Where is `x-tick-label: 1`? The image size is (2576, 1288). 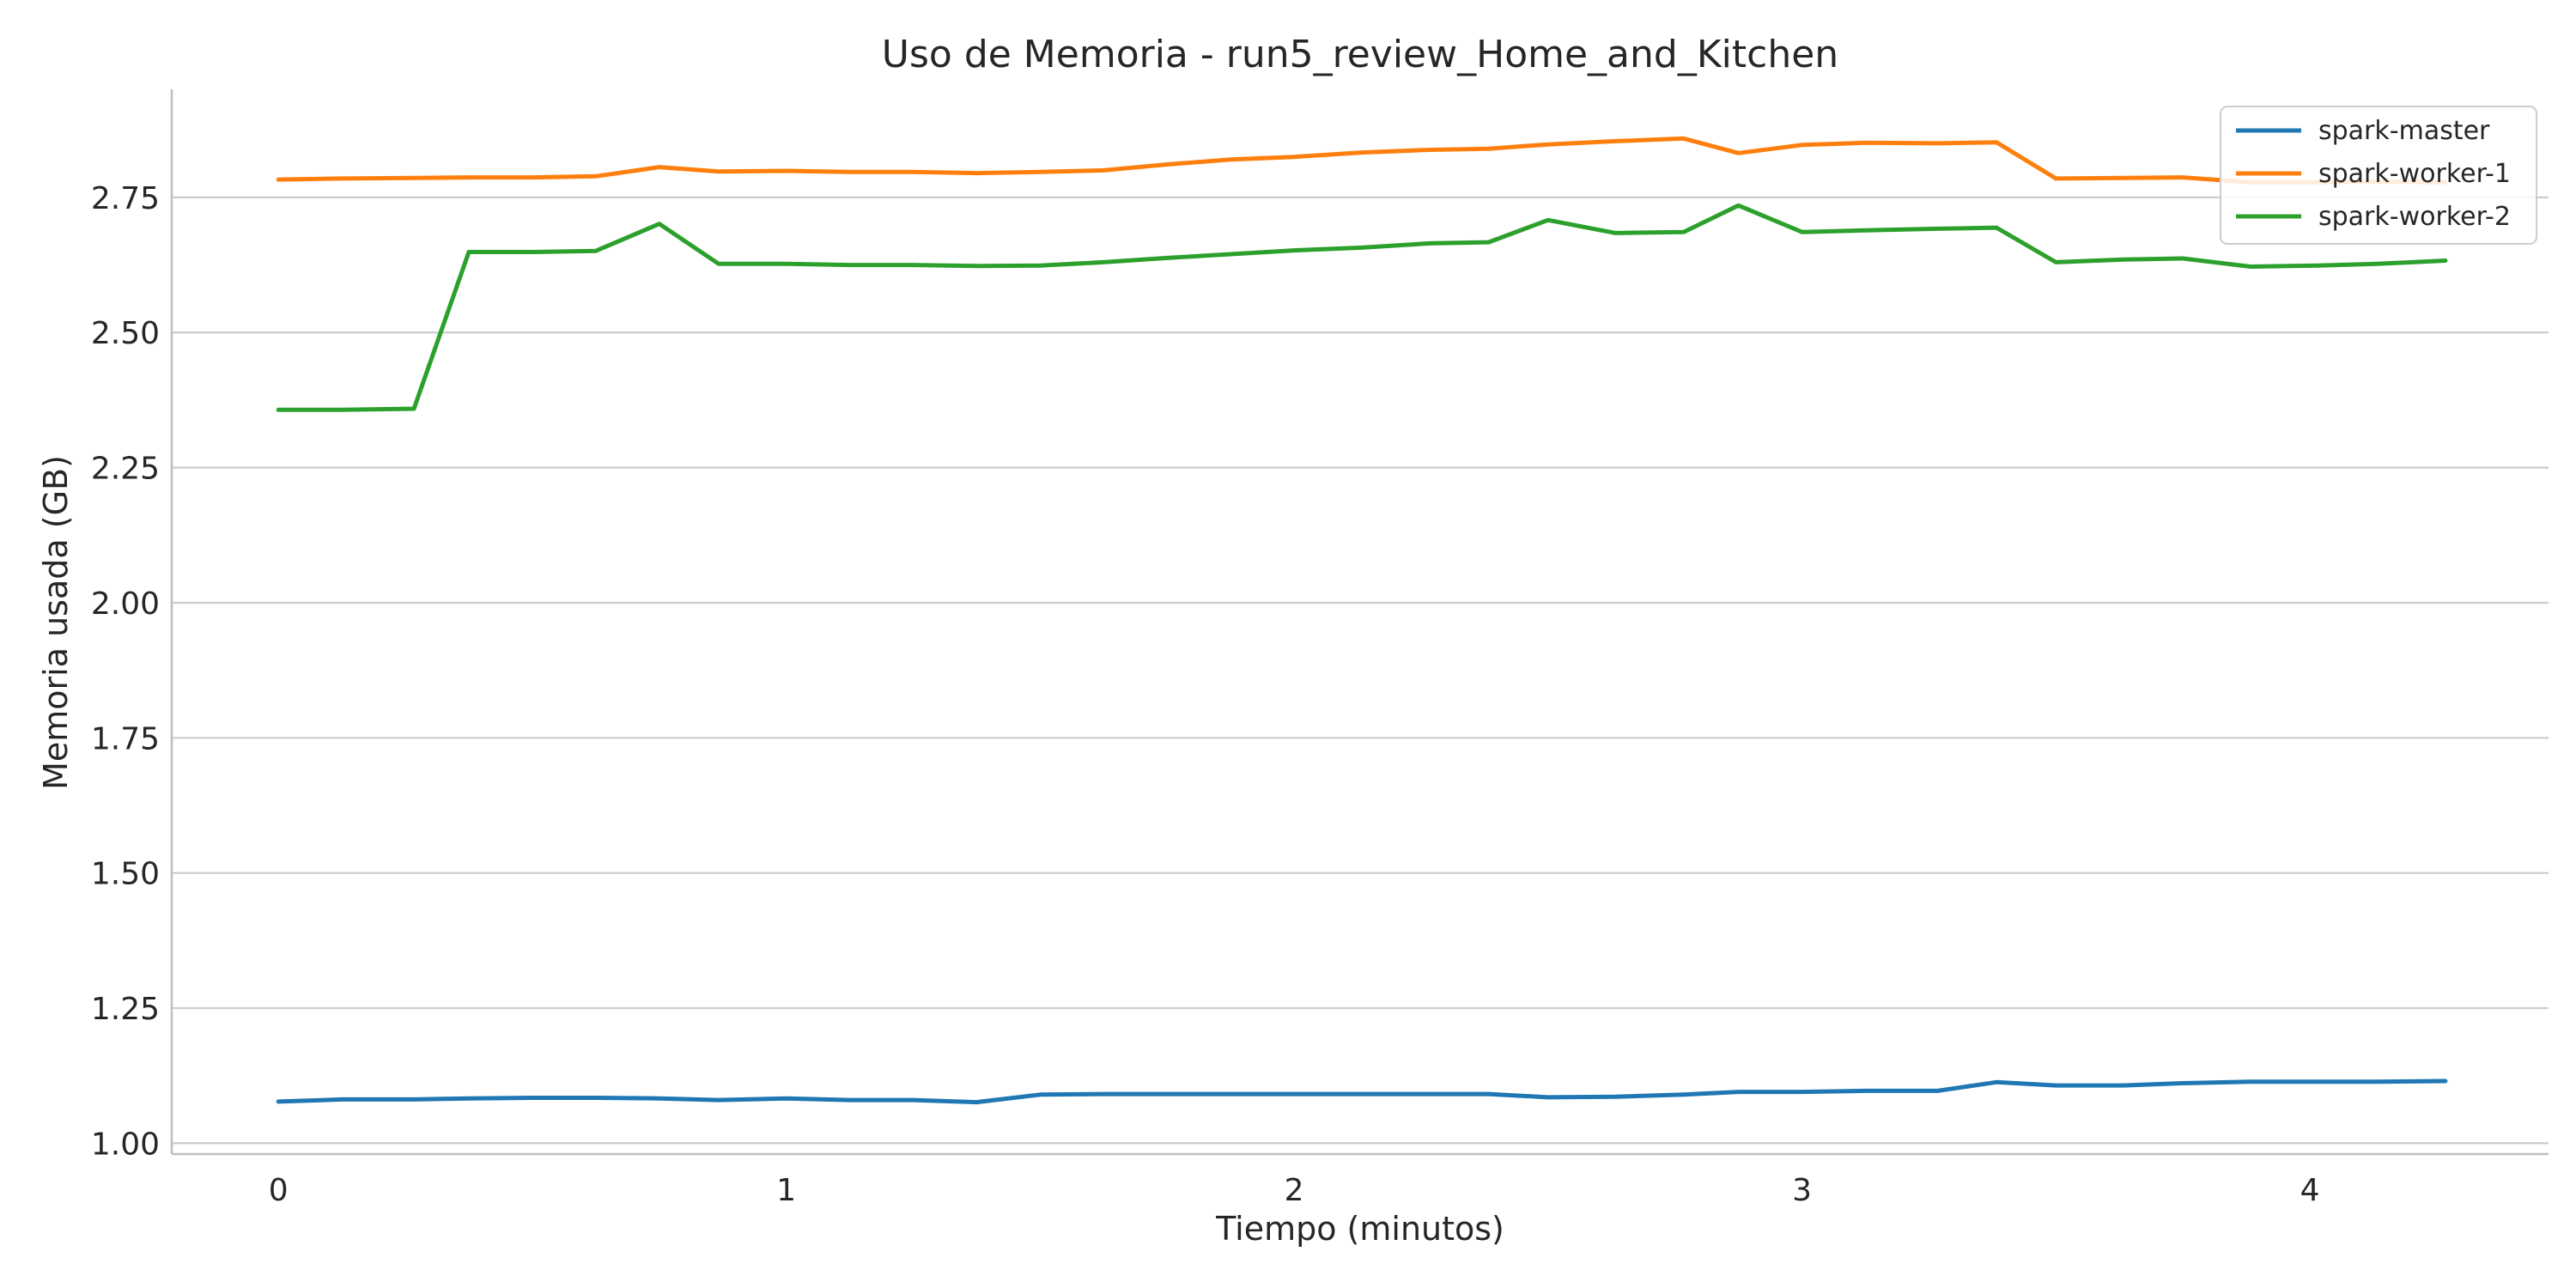 x-tick-label: 1 is located at coordinates (786, 1191).